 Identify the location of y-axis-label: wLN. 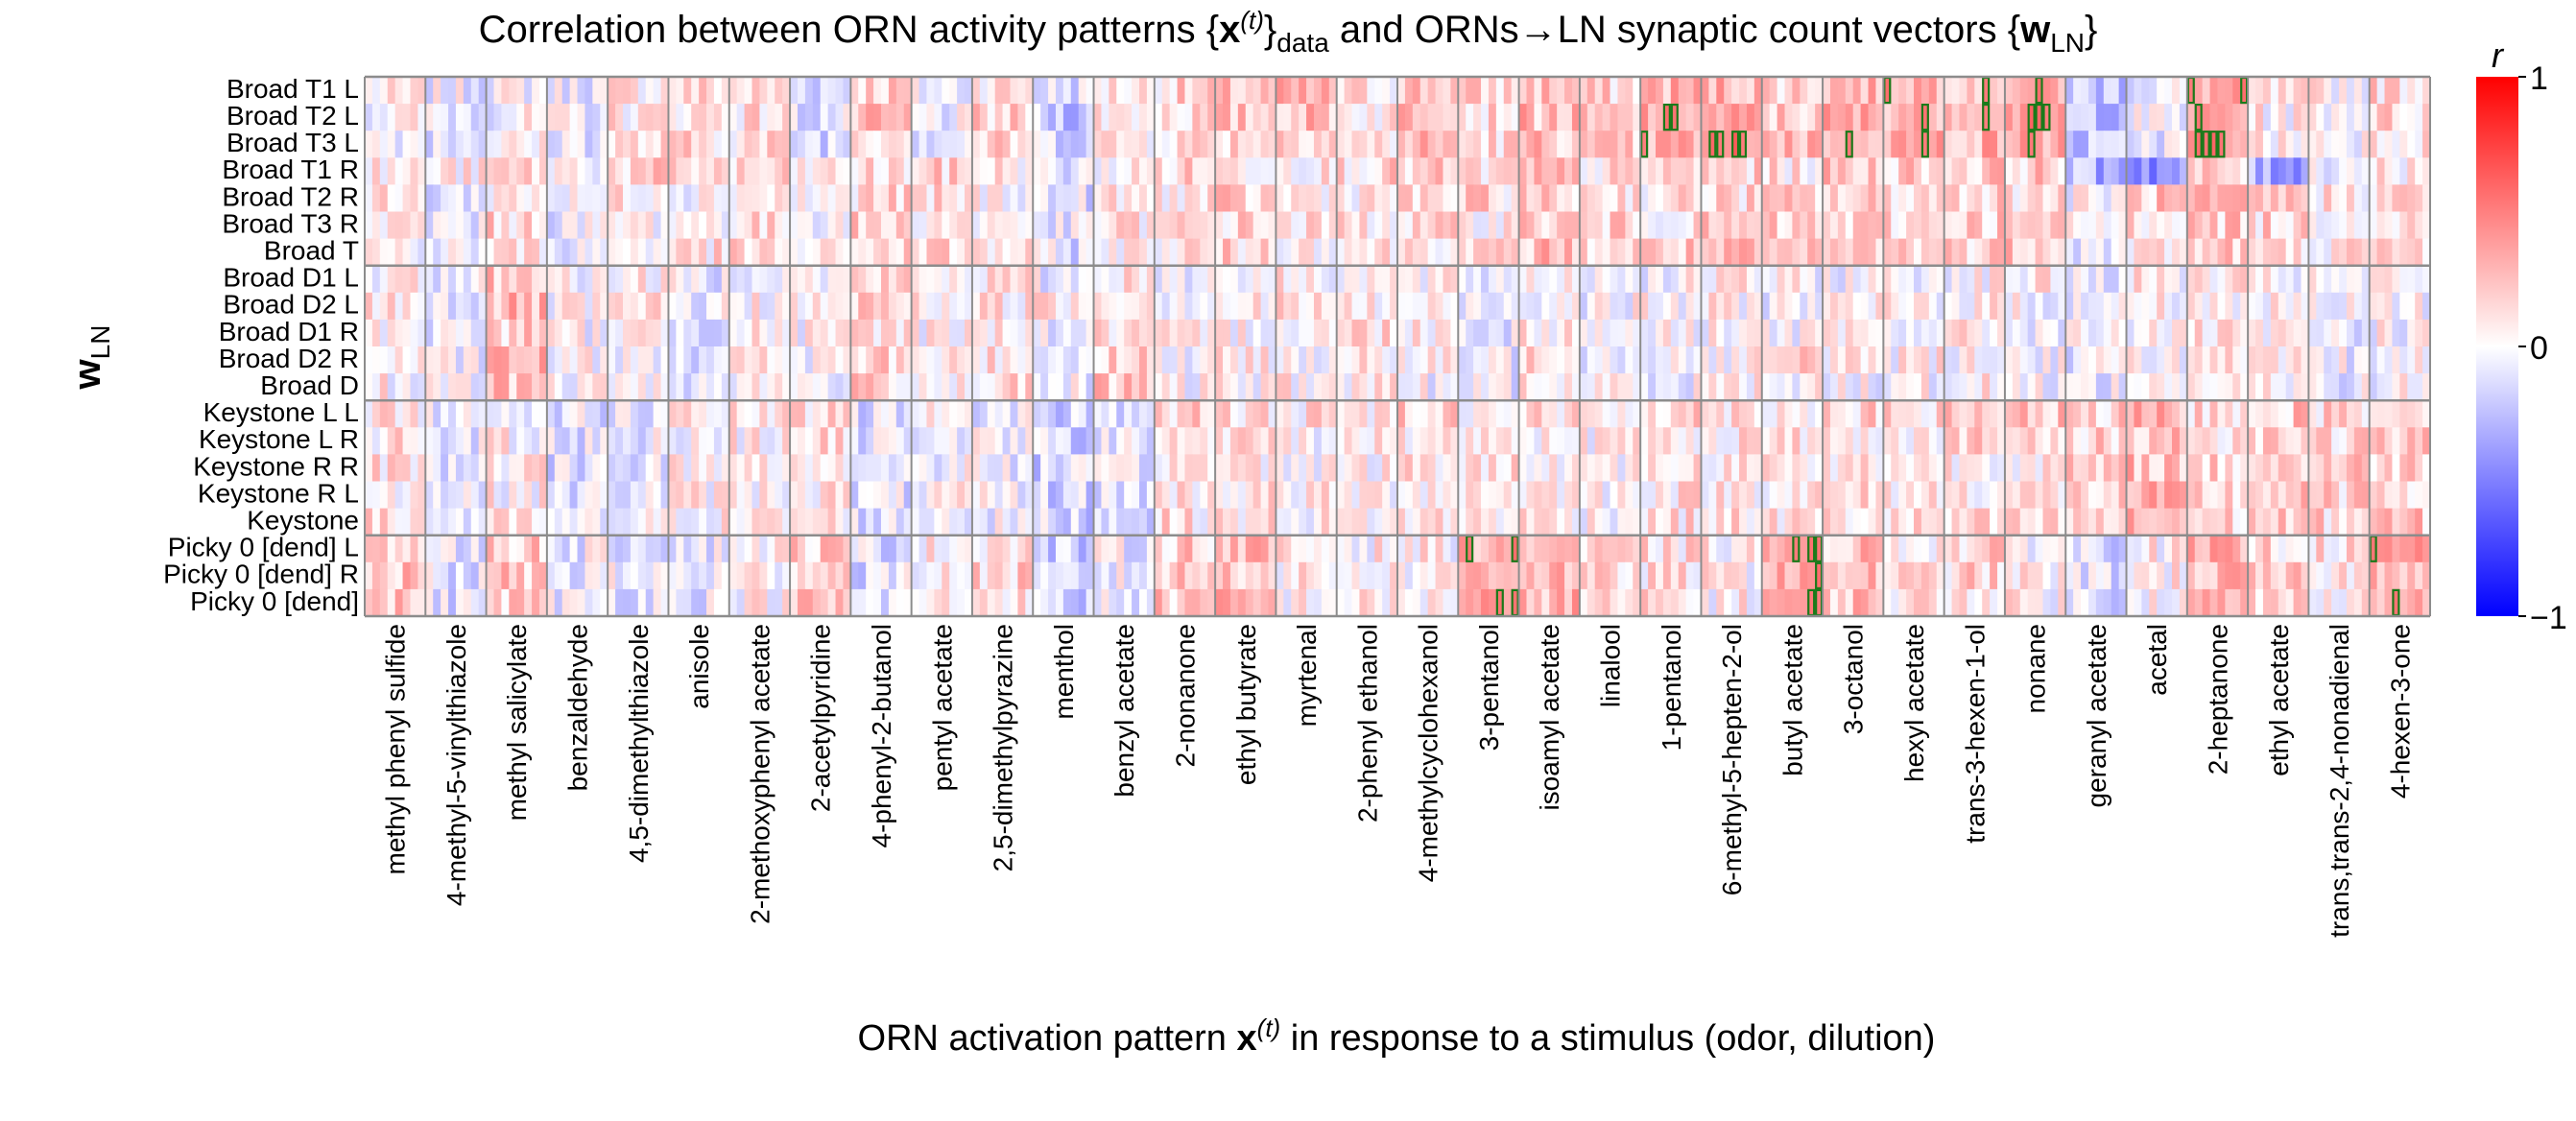
(90, 358).